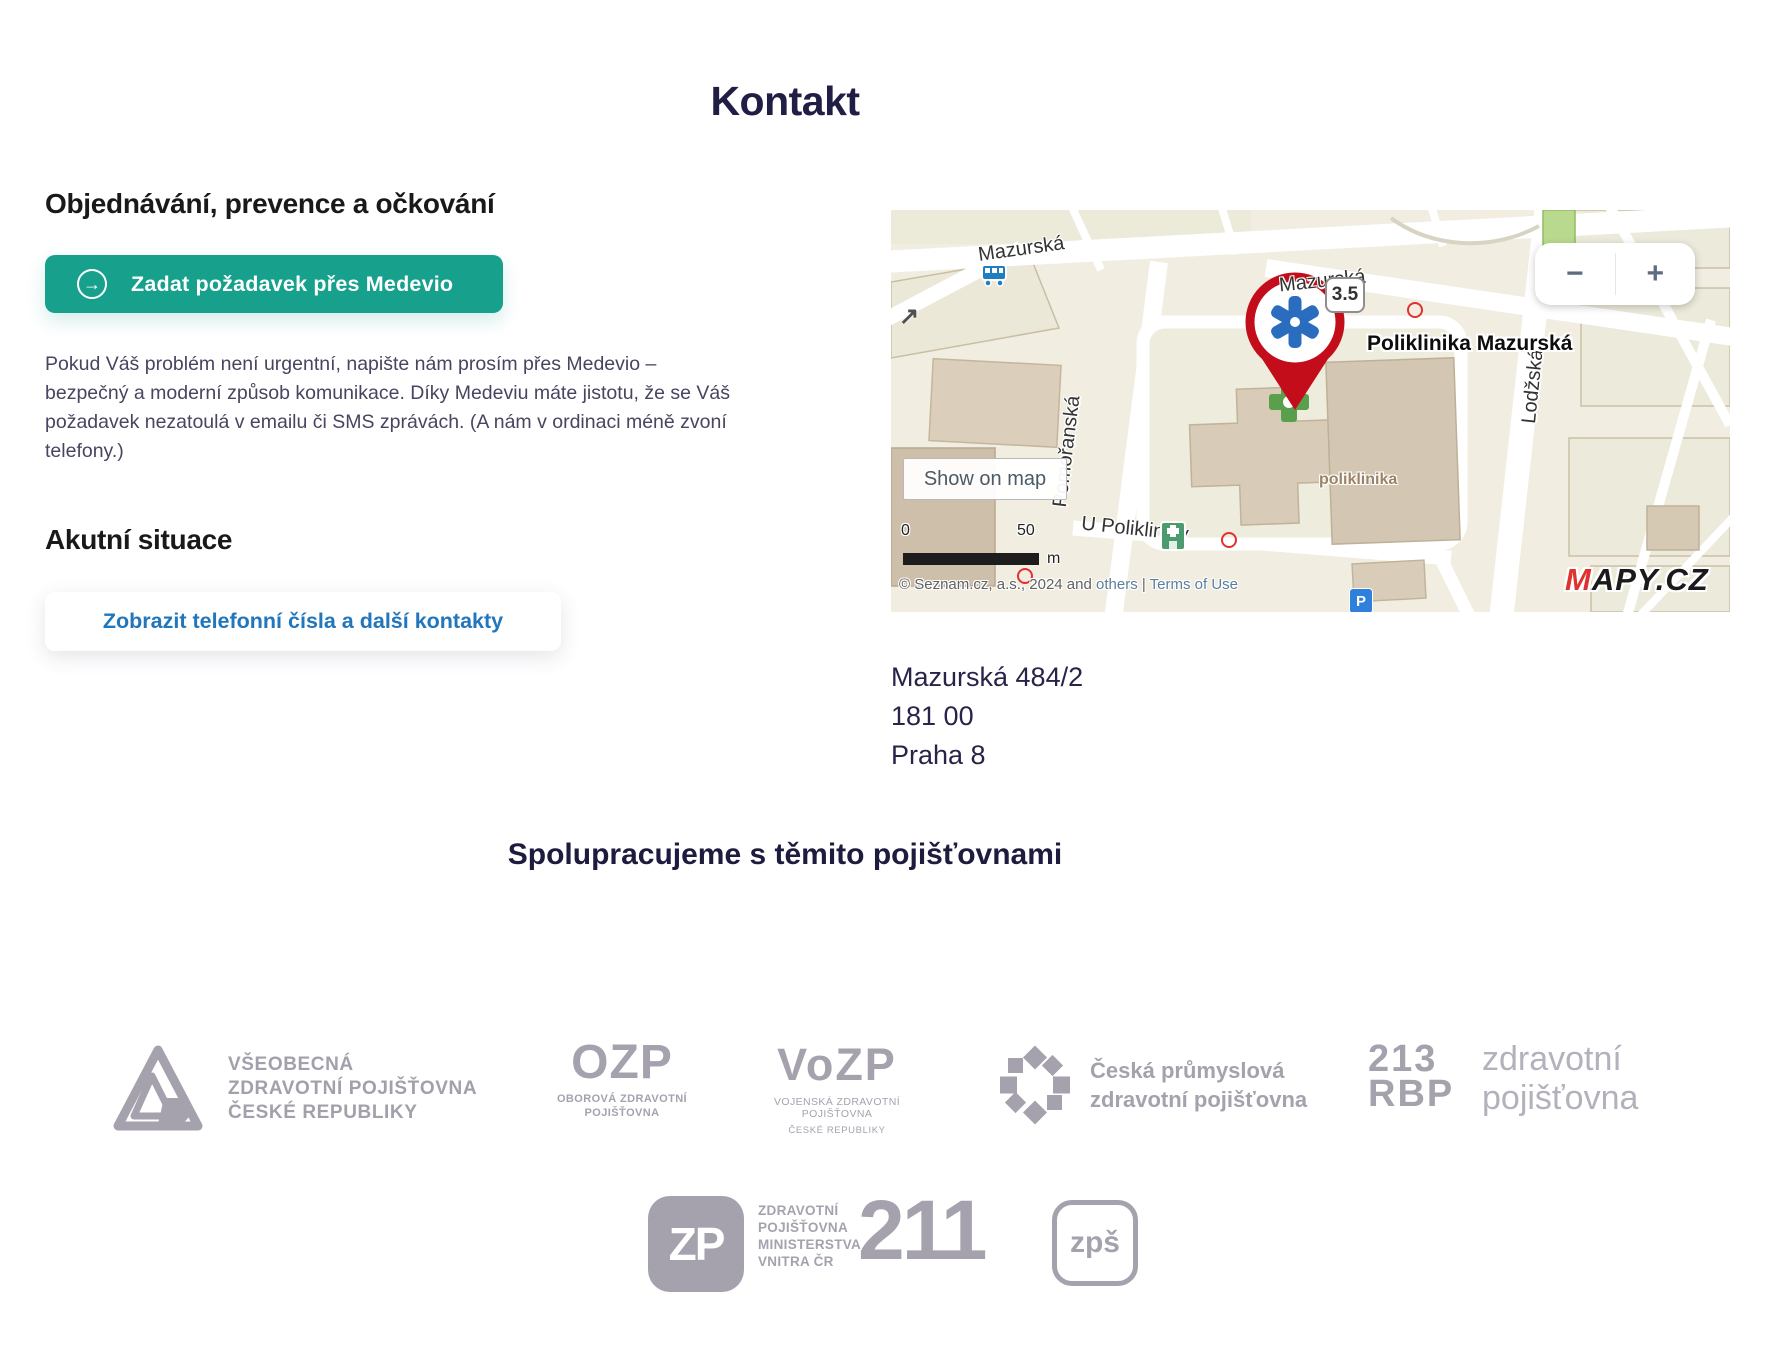 Image resolution: width=1778 pixels, height=1352 pixels. Describe the element at coordinates (1295, 343) in the screenshot. I see `map-pin-ems-icon` at that location.